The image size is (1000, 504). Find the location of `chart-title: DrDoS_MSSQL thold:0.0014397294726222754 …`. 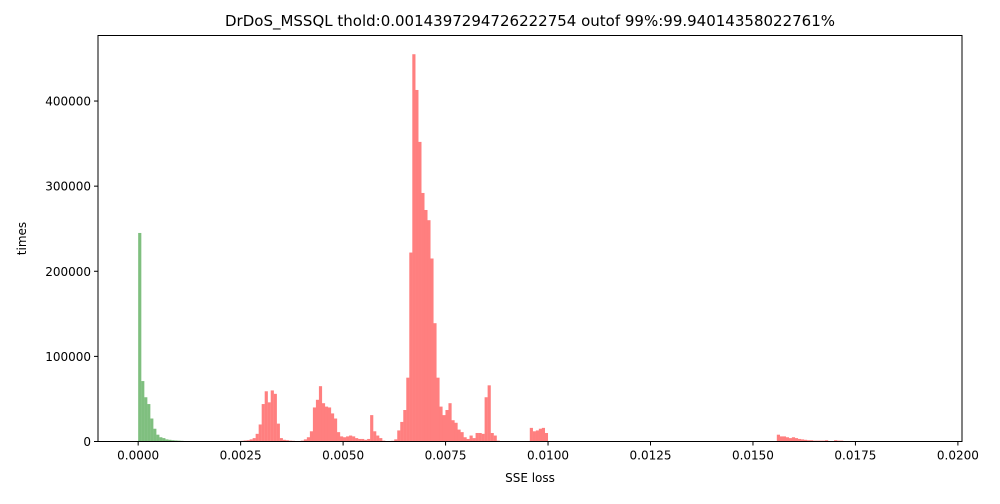

chart-title: DrDoS_MSSQL thold:0.0014397294726222754 … is located at coordinates (530, 21).